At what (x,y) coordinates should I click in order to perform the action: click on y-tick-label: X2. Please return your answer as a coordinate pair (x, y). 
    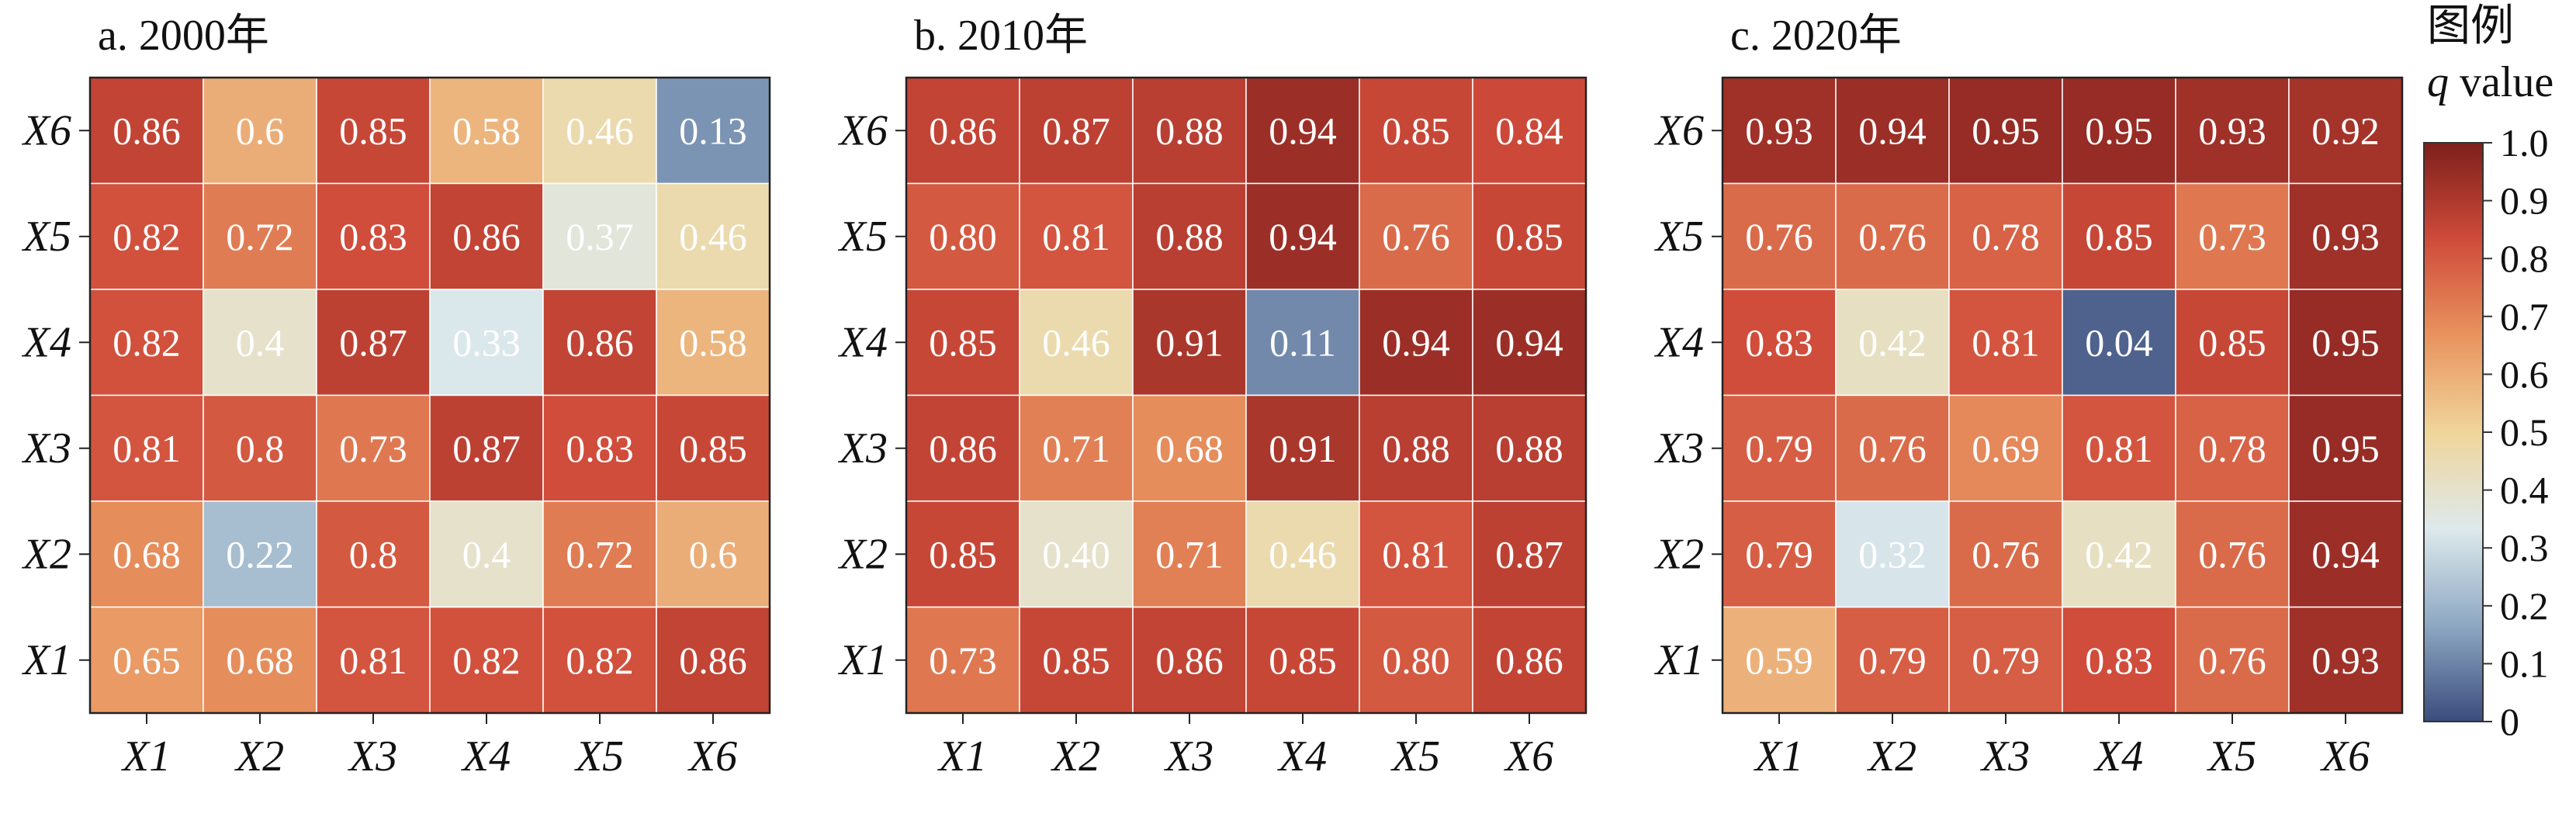
    Looking at the image, I should click on (1679, 554).